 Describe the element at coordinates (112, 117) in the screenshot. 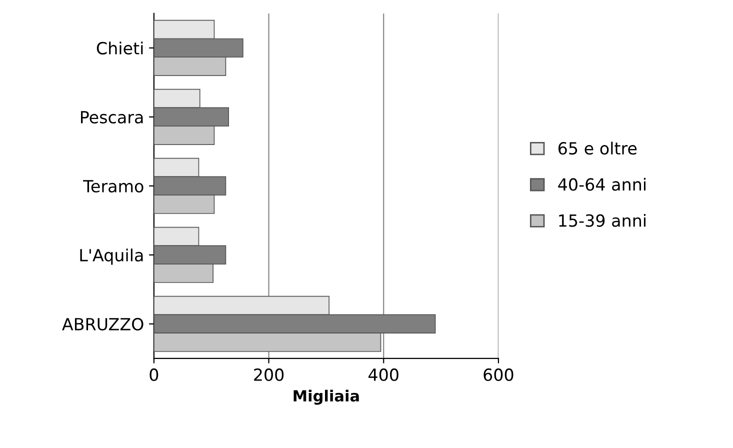

I see `y-tick-label: Pescara` at that location.